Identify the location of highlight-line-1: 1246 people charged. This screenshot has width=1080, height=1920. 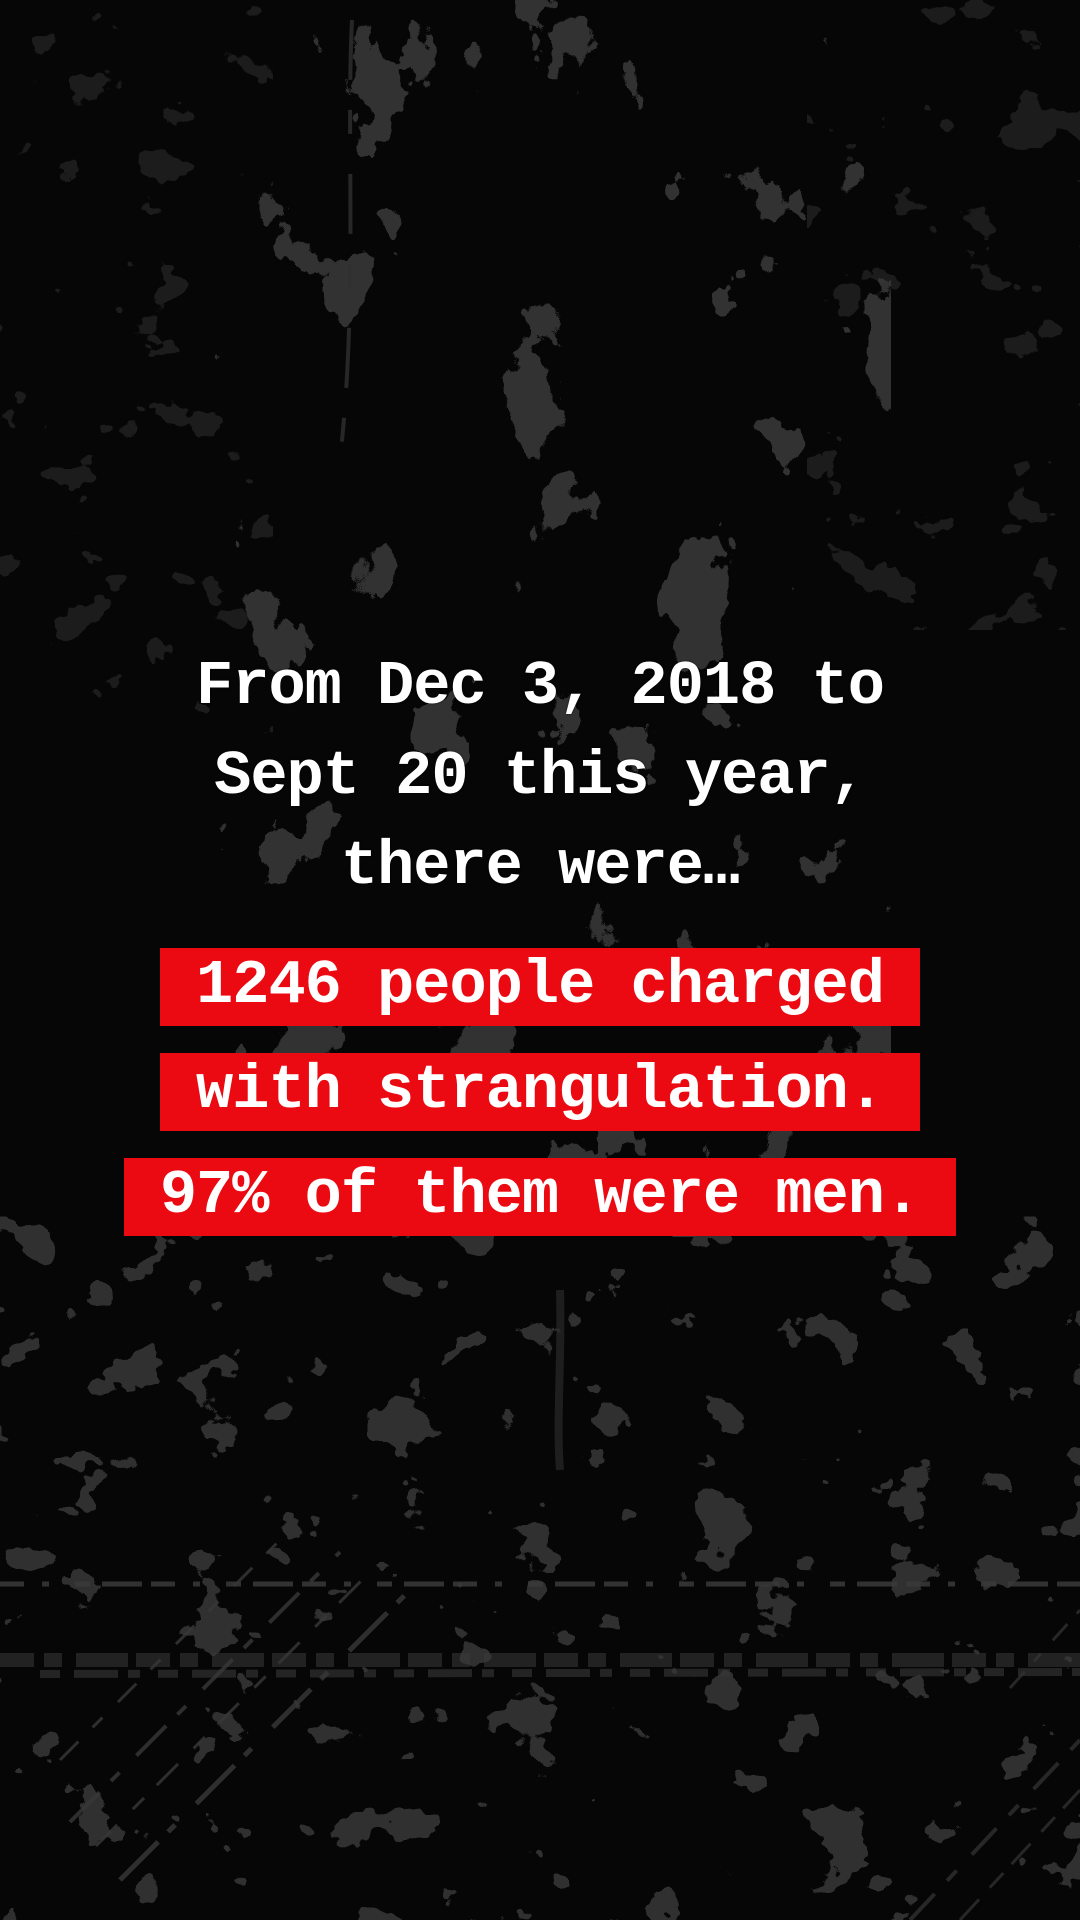
(540, 987).